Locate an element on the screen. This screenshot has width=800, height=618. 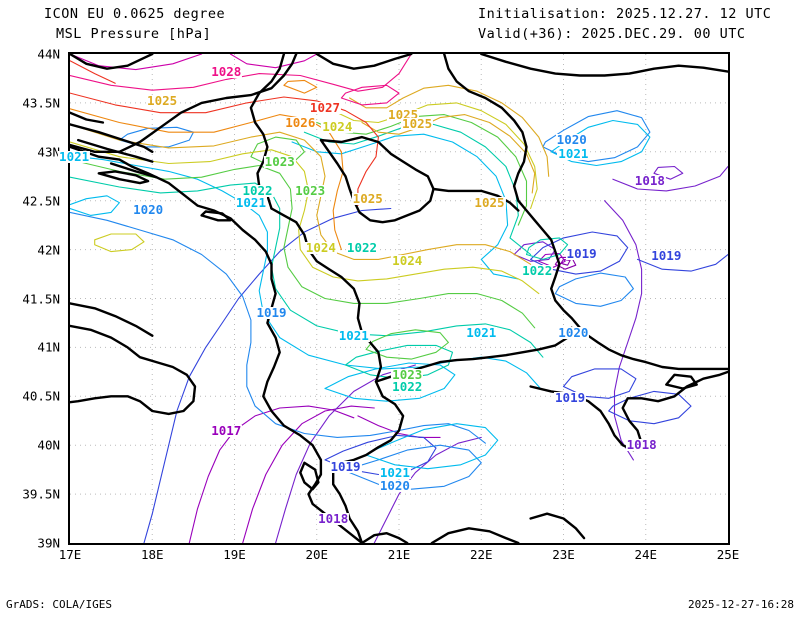
x-tick-23E: 23E is located at coordinates (563, 554).